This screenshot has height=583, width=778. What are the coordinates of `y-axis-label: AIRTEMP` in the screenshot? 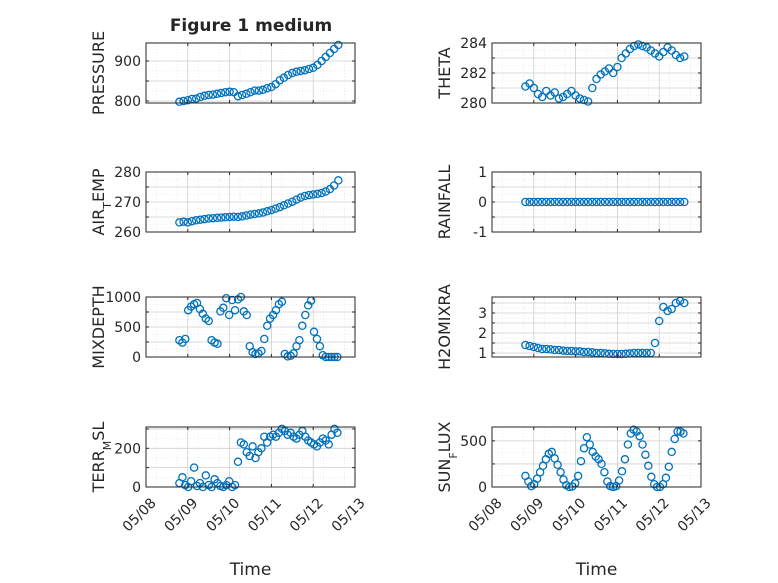 It's located at (101, 201).